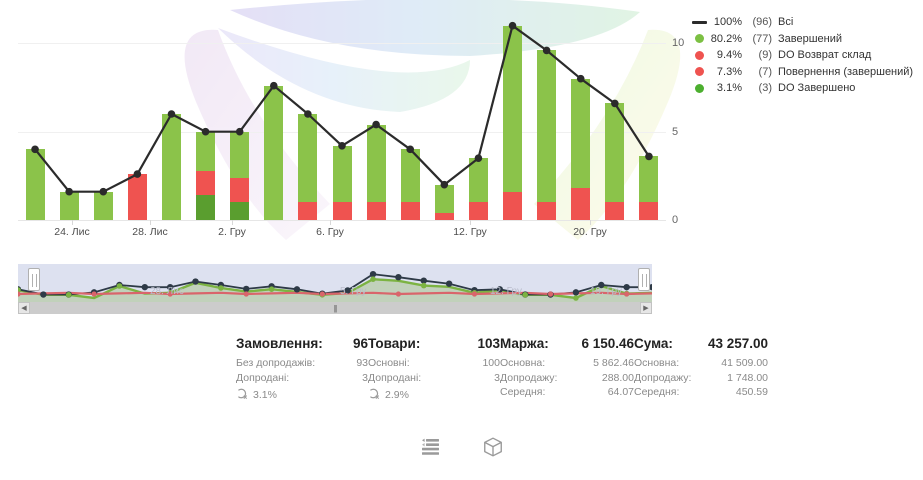 This screenshot has width=923, height=480. Describe the element at coordinates (699, 72) in the screenshot. I see `legend-dot-icon` at that location.